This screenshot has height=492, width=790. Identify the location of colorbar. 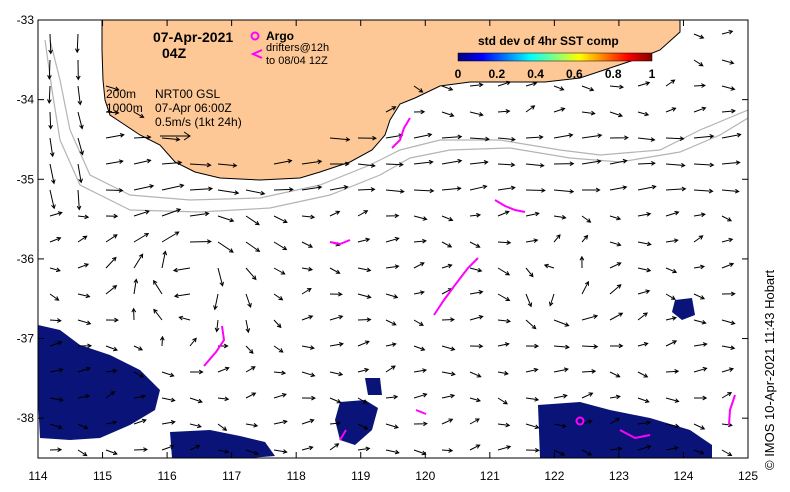
(555, 57).